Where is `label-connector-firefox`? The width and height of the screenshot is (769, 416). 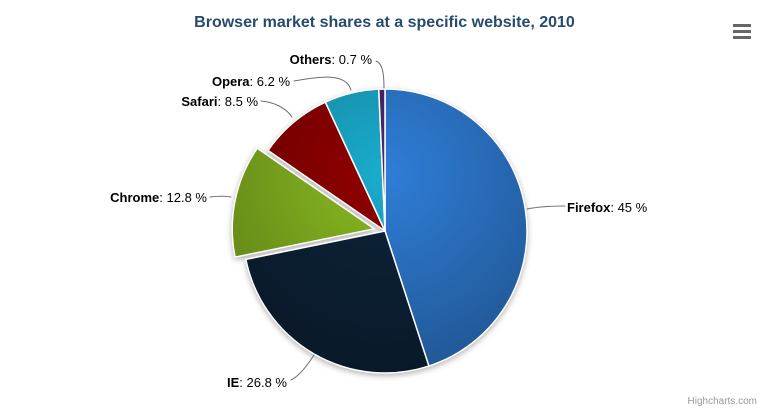 label-connector-firefox is located at coordinates (546, 207).